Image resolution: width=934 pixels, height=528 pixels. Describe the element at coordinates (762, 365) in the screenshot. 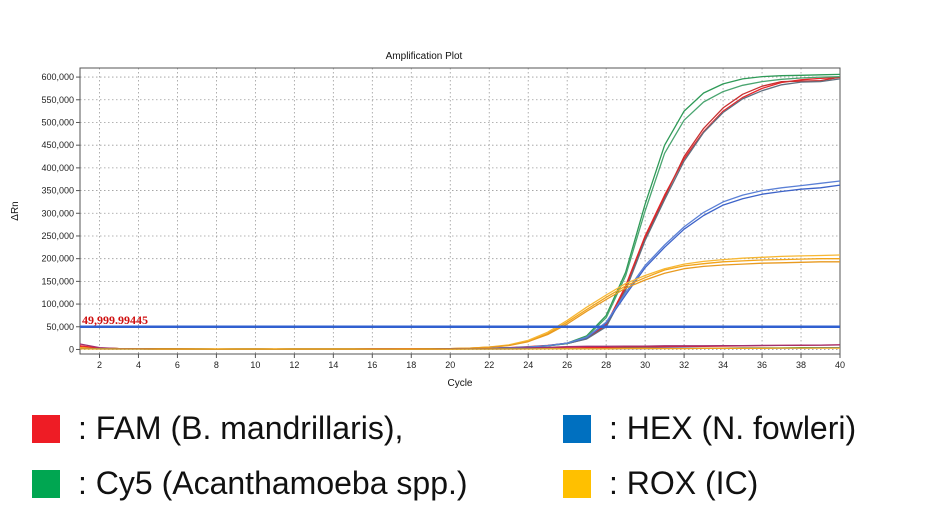

I see `x-tick-label: 36` at that location.